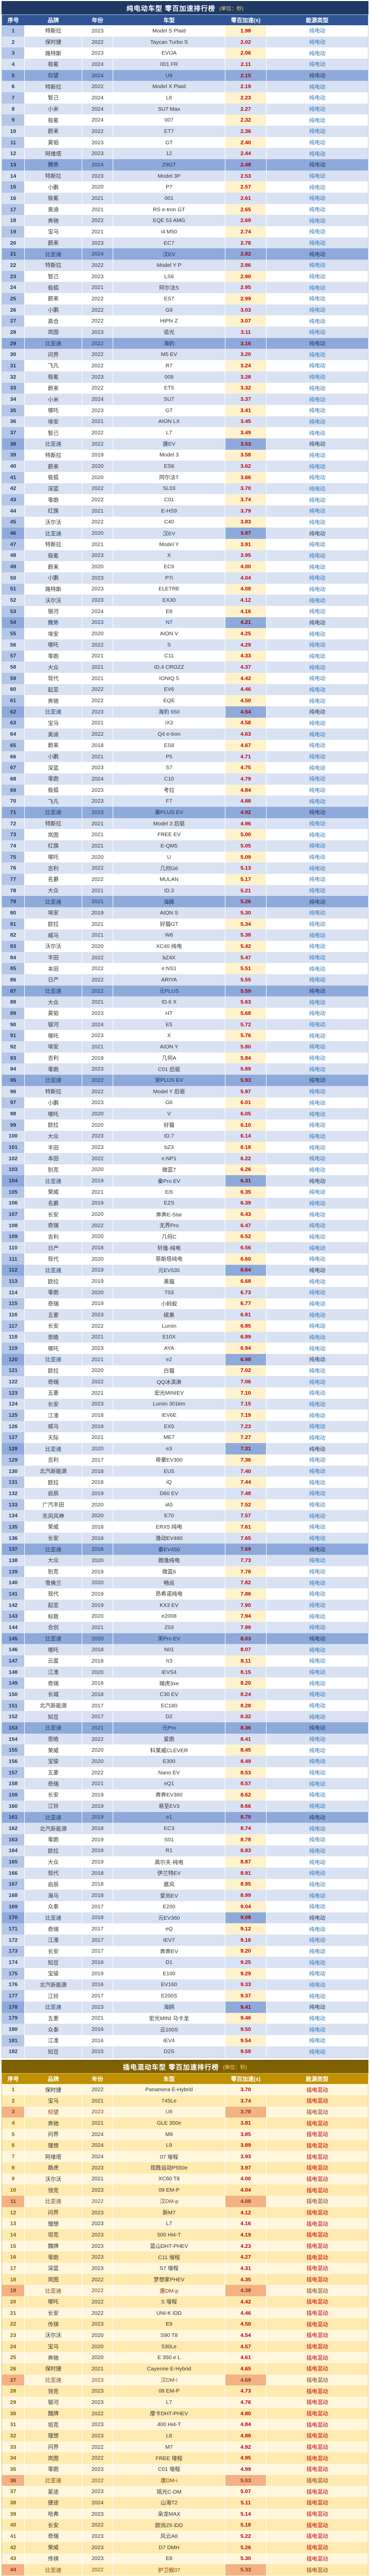  I want to click on cell-year: 2024, so click(97, 75).